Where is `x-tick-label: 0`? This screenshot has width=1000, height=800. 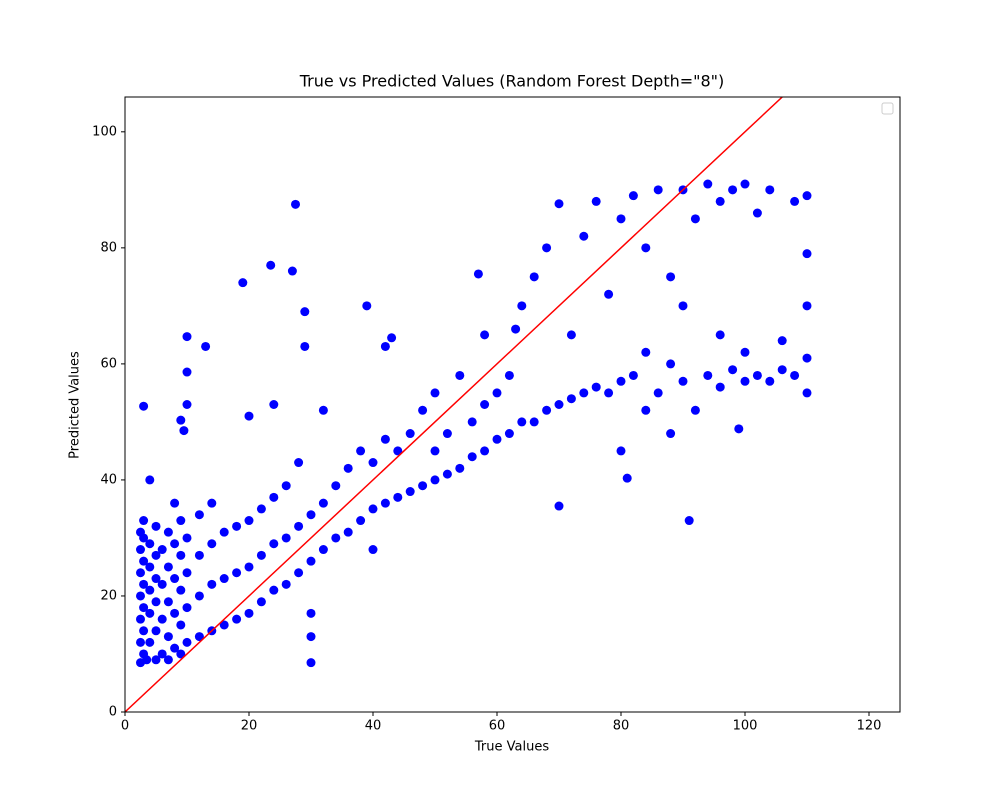 x-tick-label: 0 is located at coordinates (125, 726).